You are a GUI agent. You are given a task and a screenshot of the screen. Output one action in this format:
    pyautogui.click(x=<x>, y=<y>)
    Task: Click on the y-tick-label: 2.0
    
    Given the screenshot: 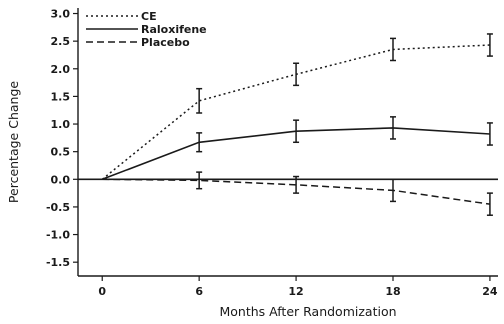 What is the action you would take?
    pyautogui.click(x=61, y=69)
    